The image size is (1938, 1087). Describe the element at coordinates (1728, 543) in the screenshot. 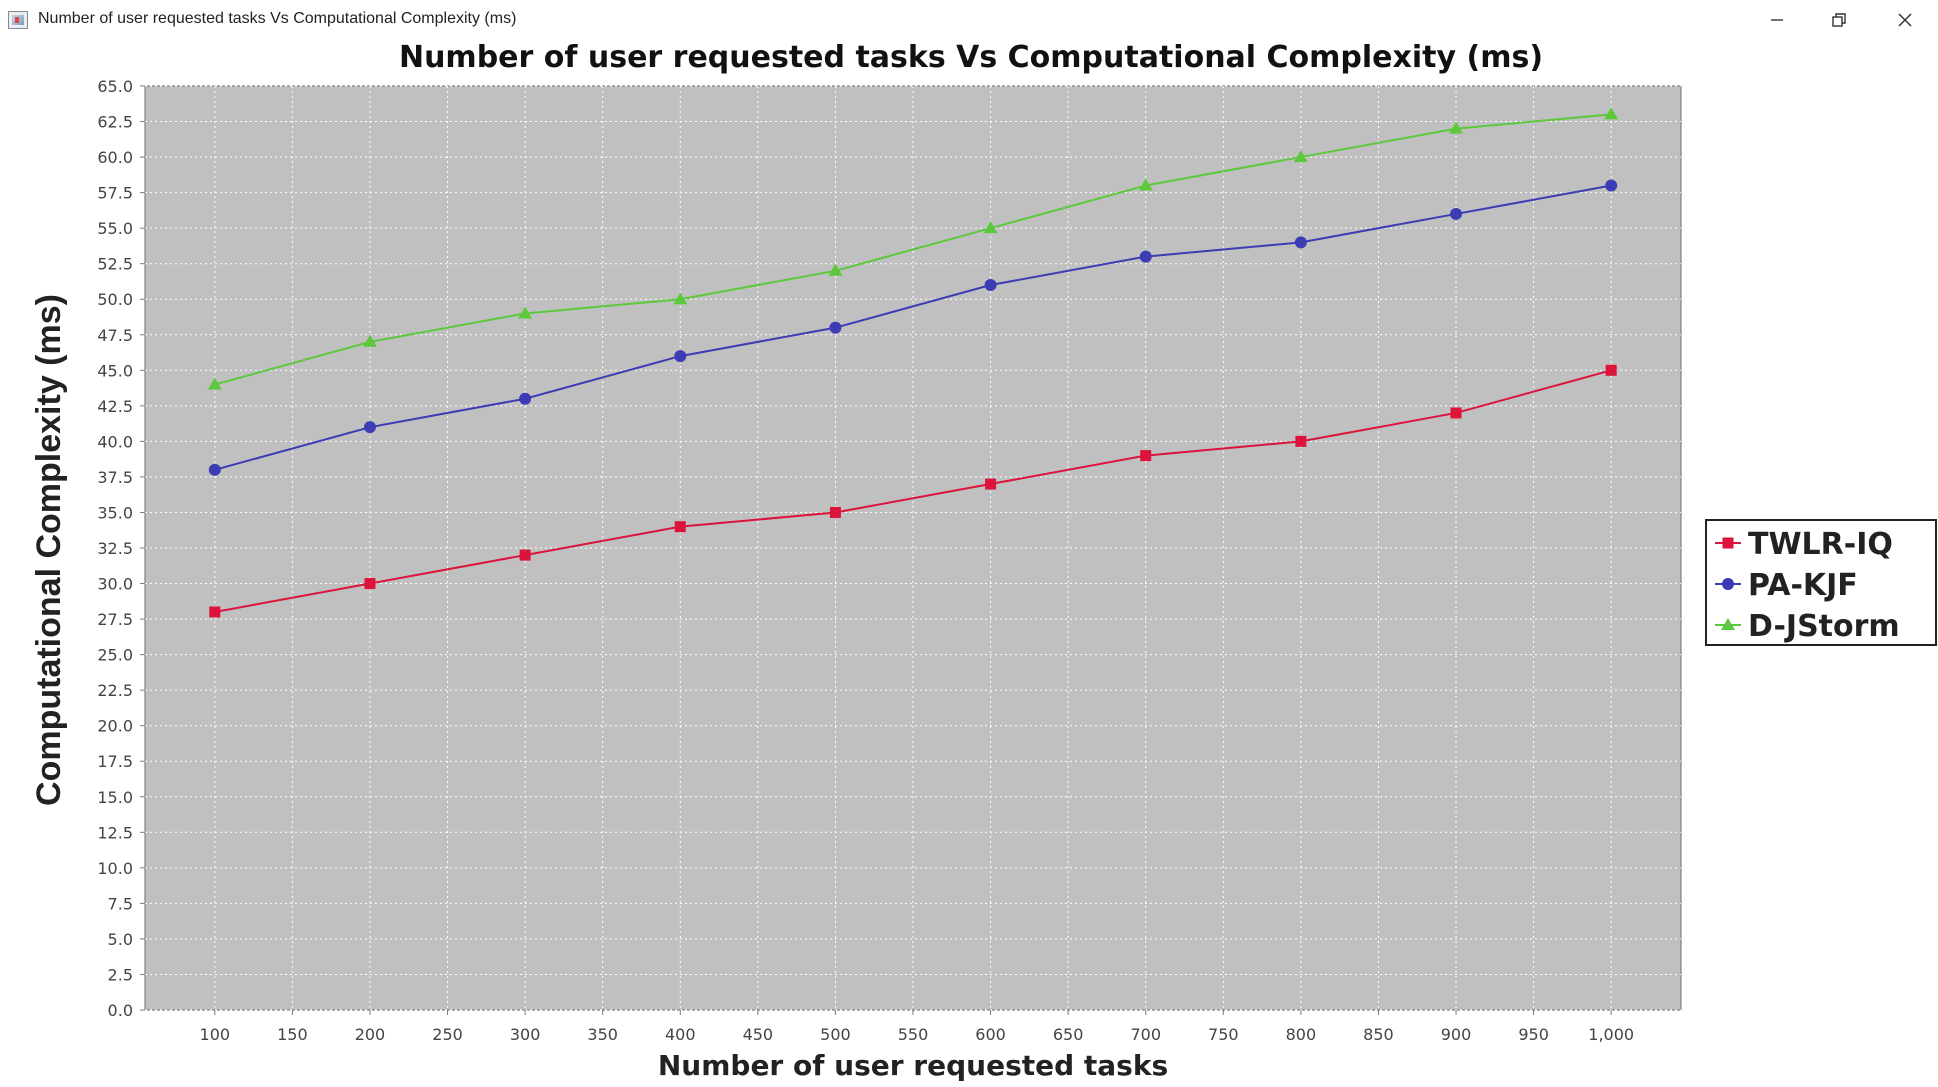

I see `legend-marker-twlr-iq` at that location.